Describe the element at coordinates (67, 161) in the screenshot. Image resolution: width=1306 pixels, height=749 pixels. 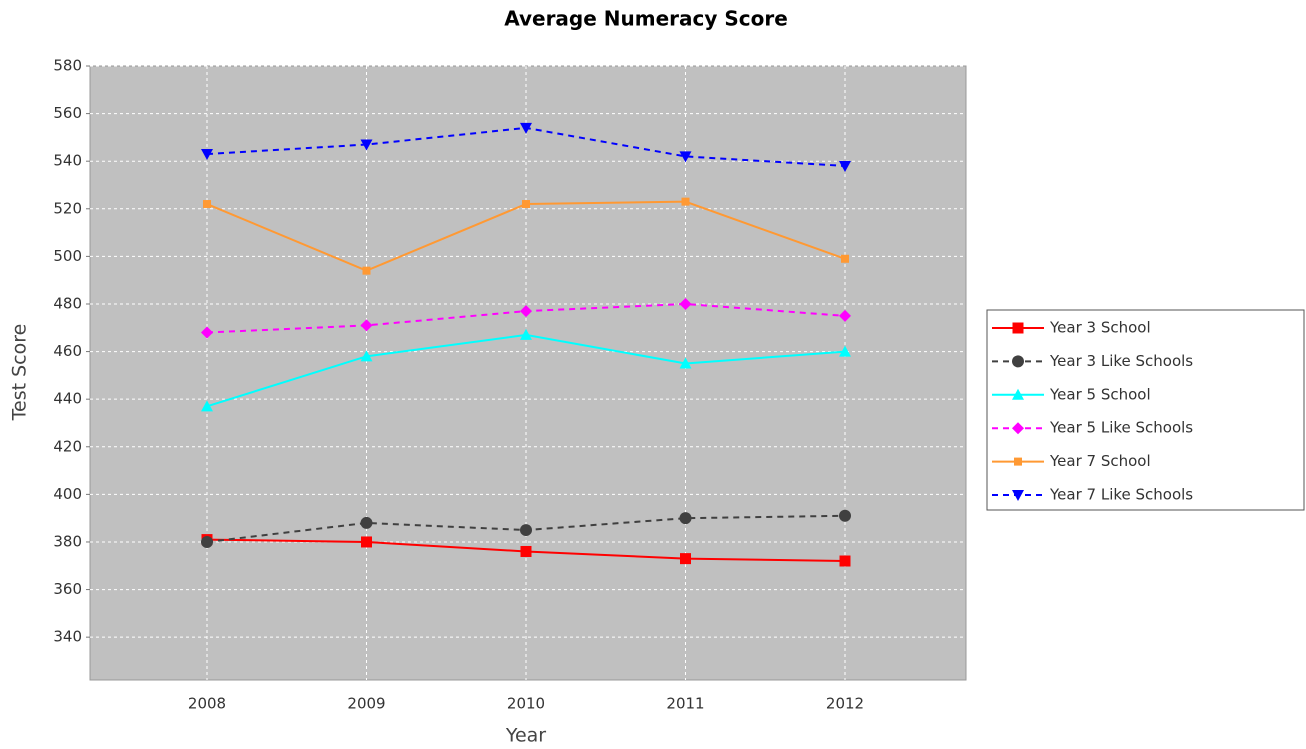
I see `y-tick-label: 540` at that location.